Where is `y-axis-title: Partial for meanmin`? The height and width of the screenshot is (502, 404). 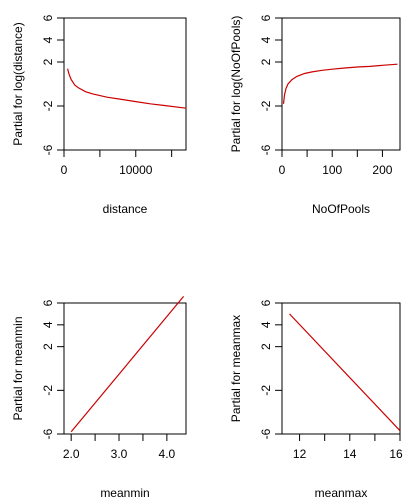 y-axis-title: Partial for meanmin is located at coordinates (18, 368).